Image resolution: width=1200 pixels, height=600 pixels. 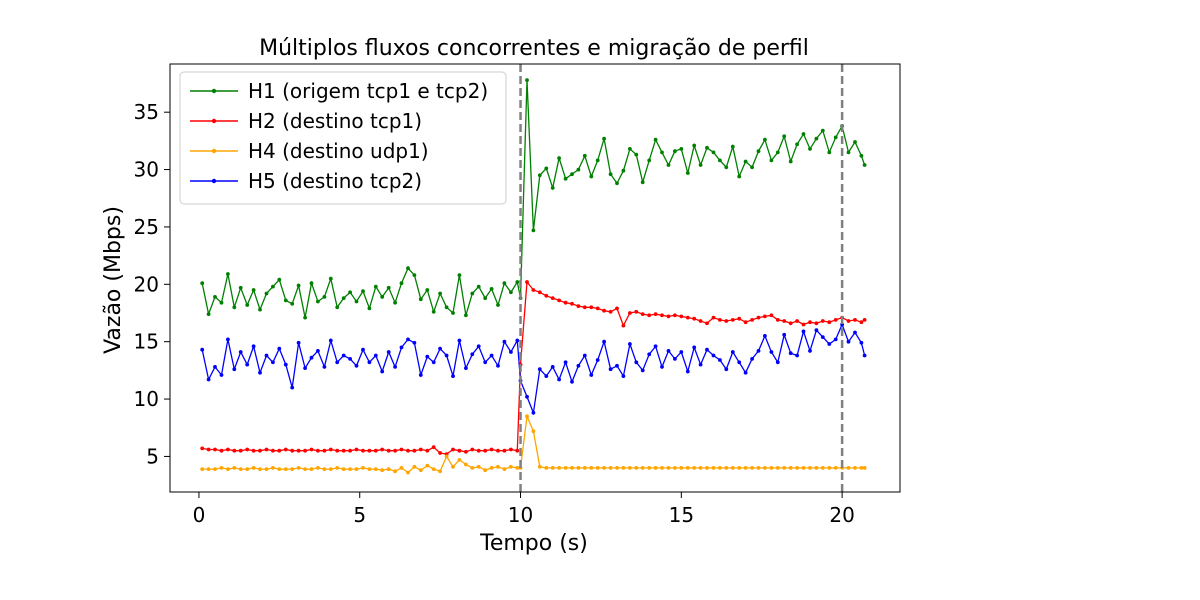 What do you see at coordinates (214, 121) in the screenshot?
I see `legend-marker` at bounding box center [214, 121].